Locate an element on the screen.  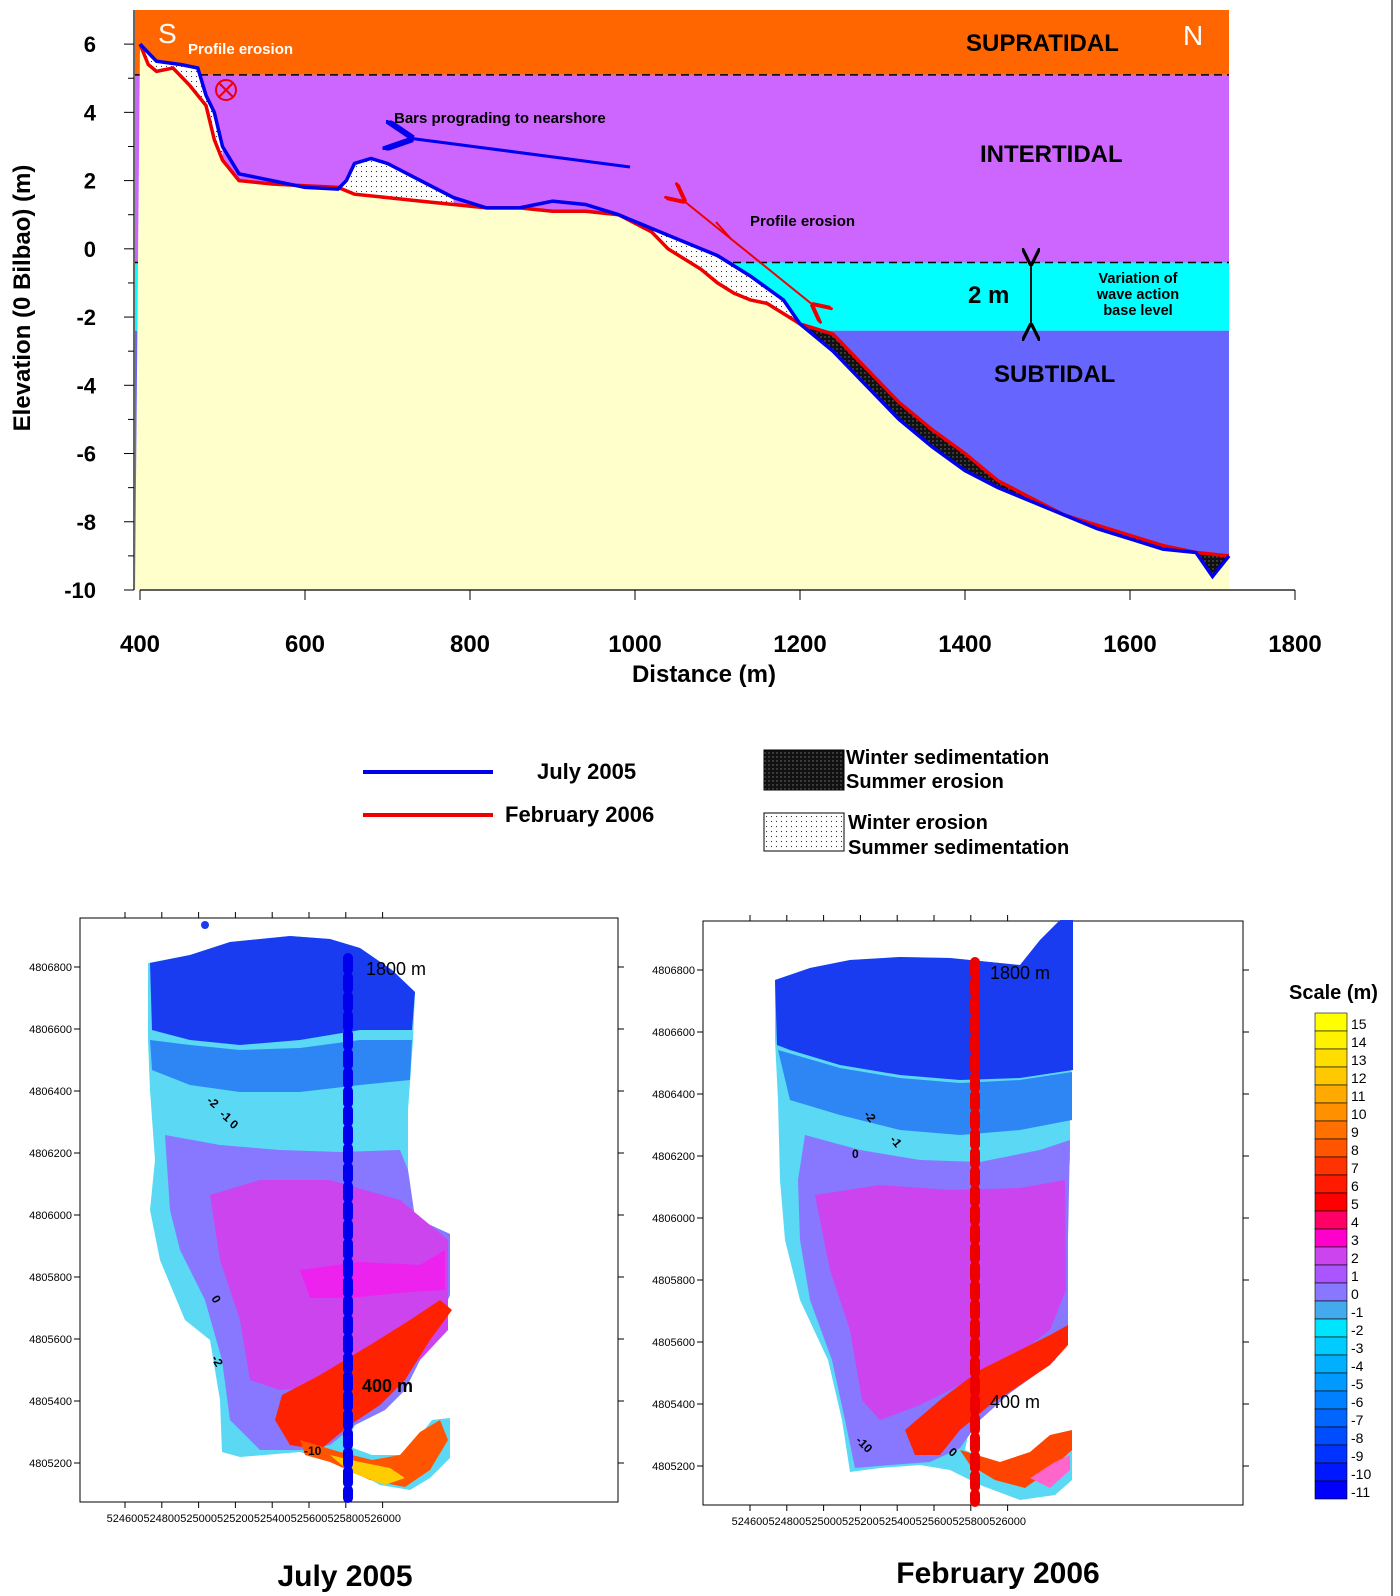
x-tick-label-0: 400 is located at coordinates (140, 644).